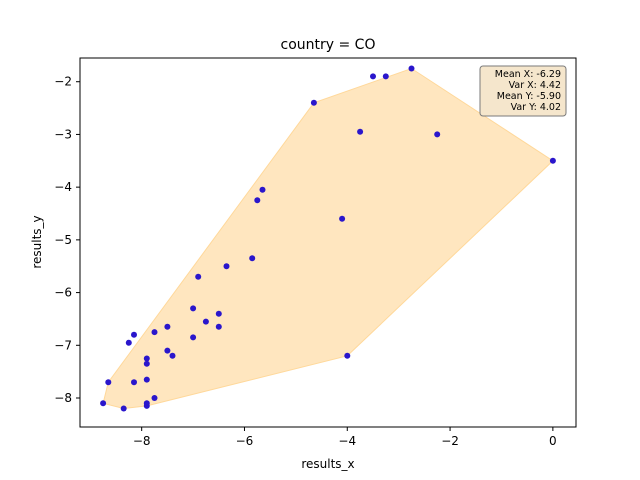  What do you see at coordinates (63, 345) in the screenshot?
I see `y-tick-label: −7` at bounding box center [63, 345].